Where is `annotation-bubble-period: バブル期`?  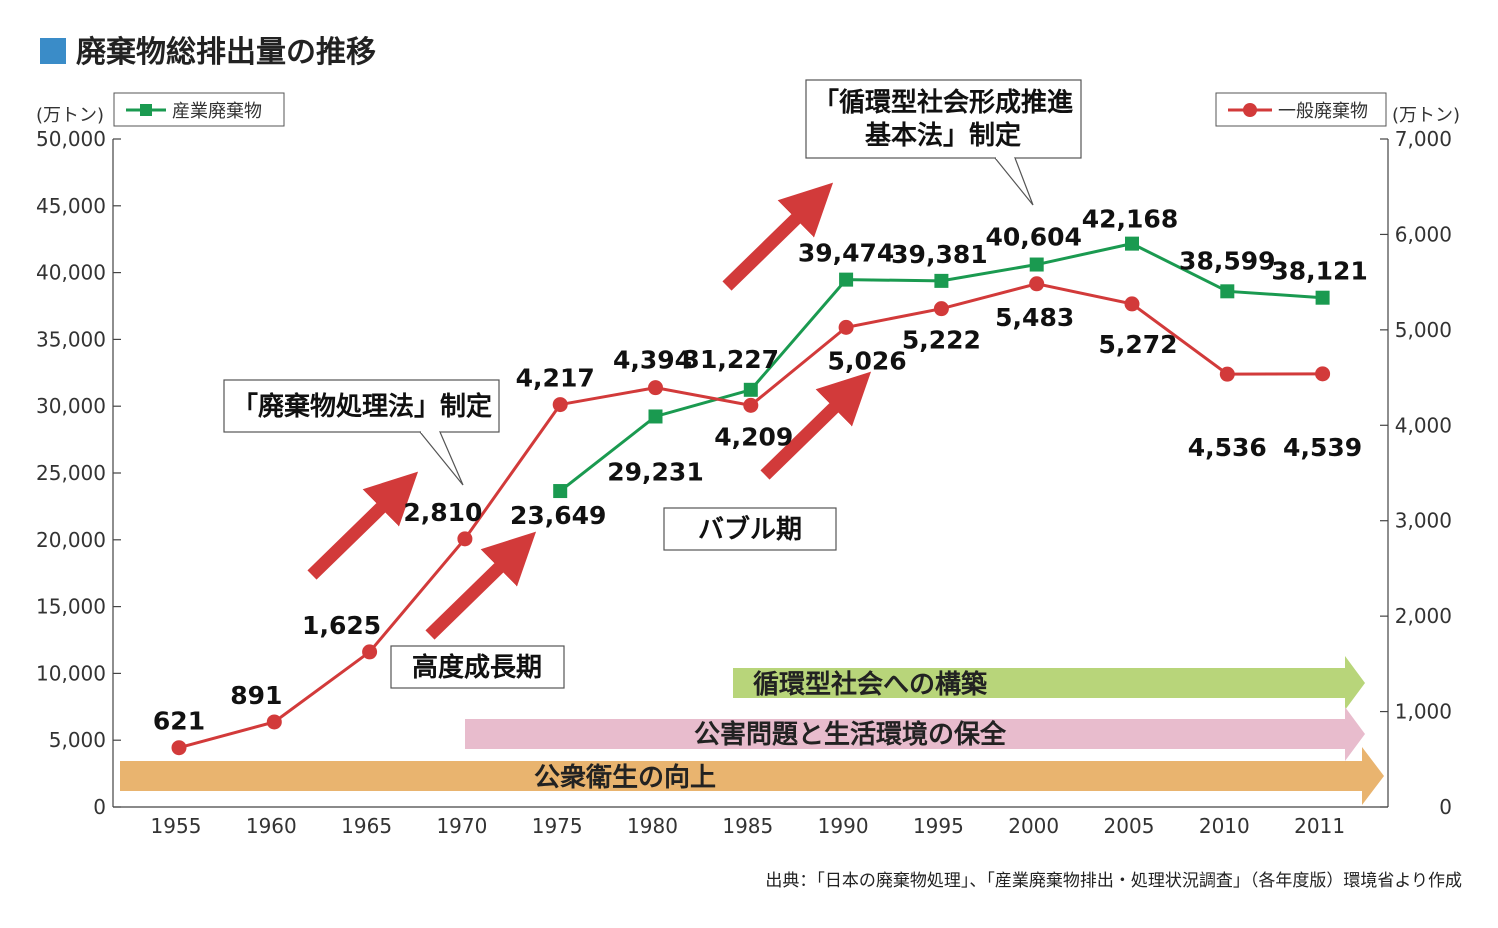 annotation-bubble-period: バブル期 is located at coordinates (750, 529).